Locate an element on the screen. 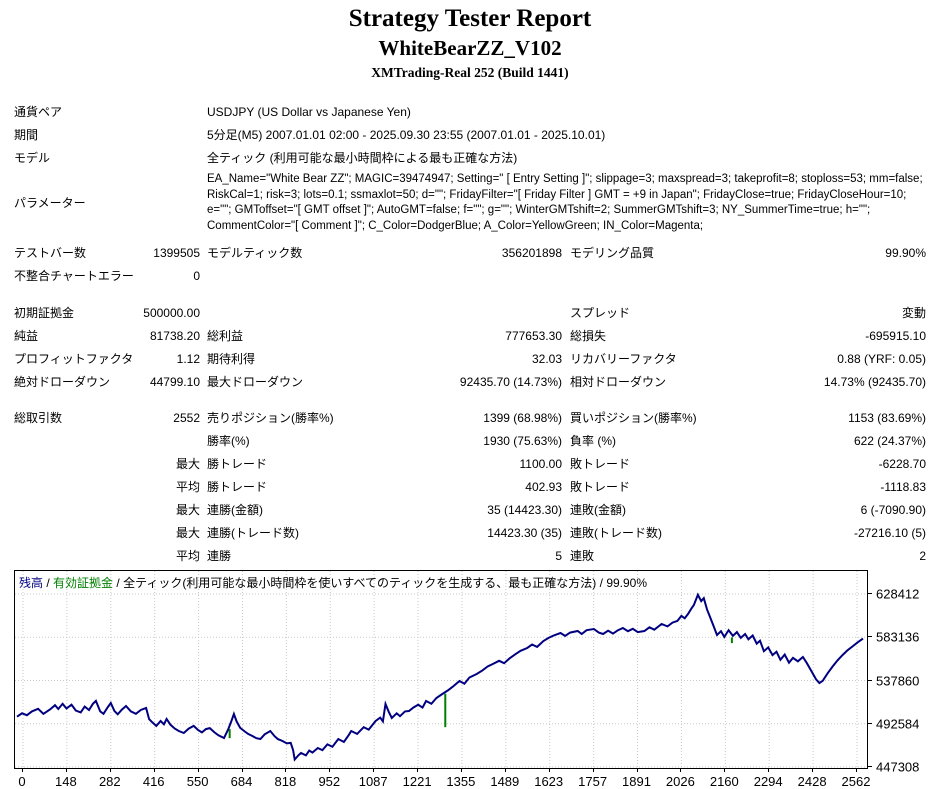  stat-value: 14423.30 (35) is located at coordinates (524, 533).